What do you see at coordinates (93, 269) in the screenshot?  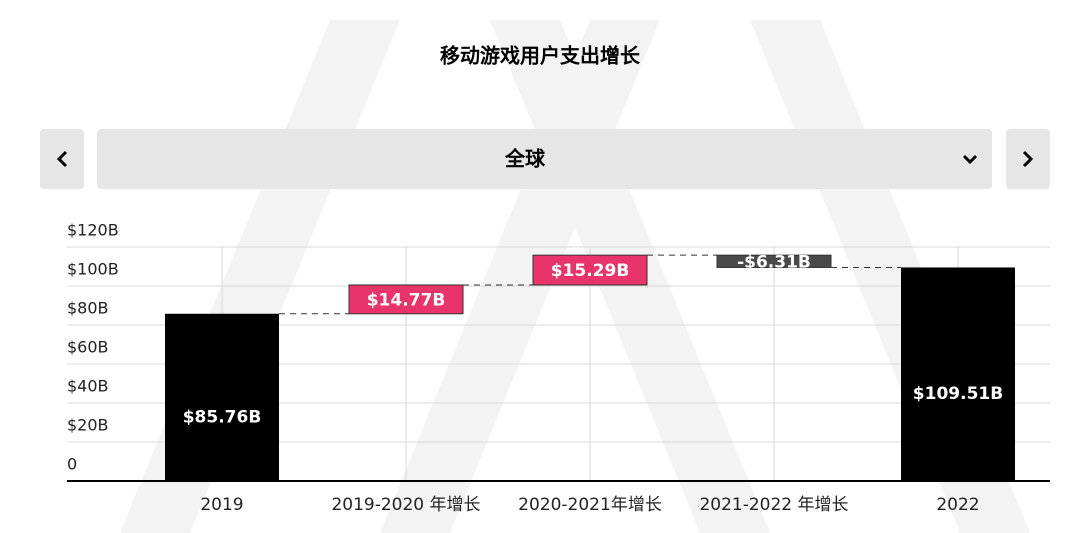 I see `y-tick-label: $100B` at bounding box center [93, 269].